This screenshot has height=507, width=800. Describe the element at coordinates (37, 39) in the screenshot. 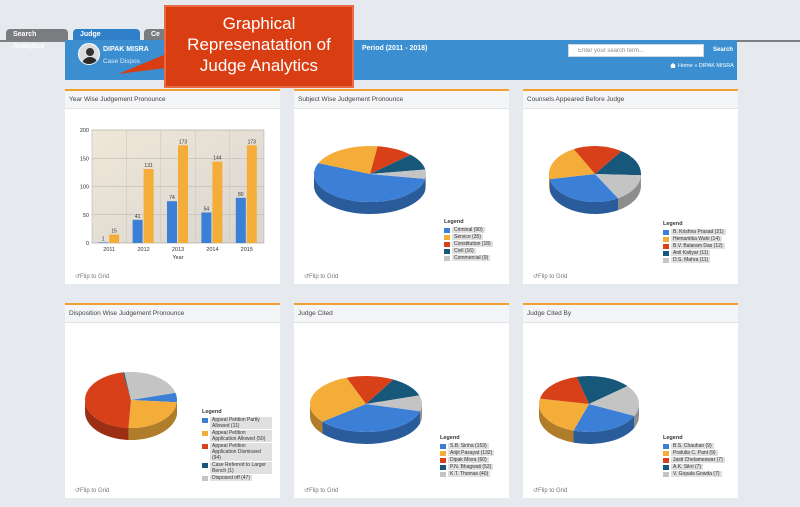

I see `tab-search-analytics: Search Analytics` at that location.